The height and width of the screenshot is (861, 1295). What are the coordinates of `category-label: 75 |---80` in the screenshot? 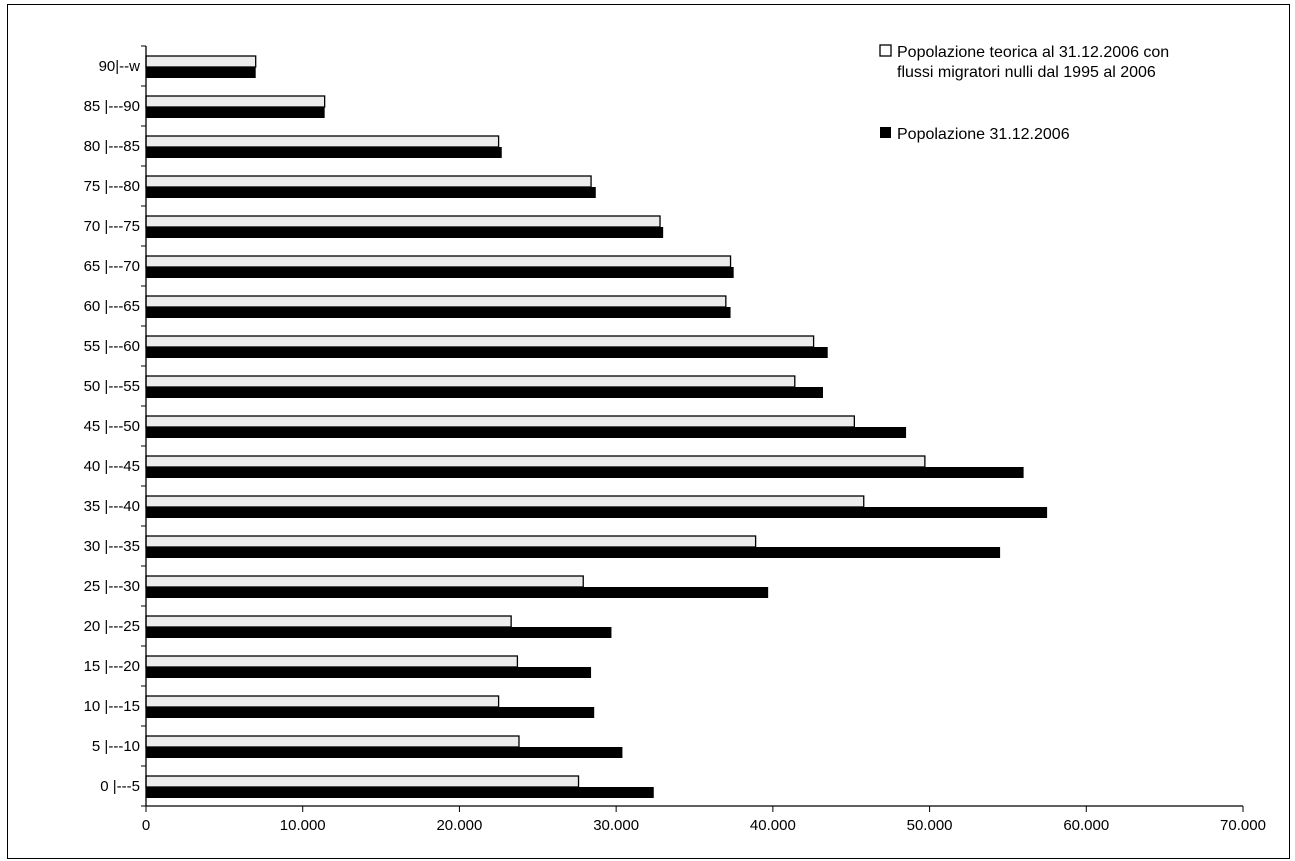 It's located at (112, 186).